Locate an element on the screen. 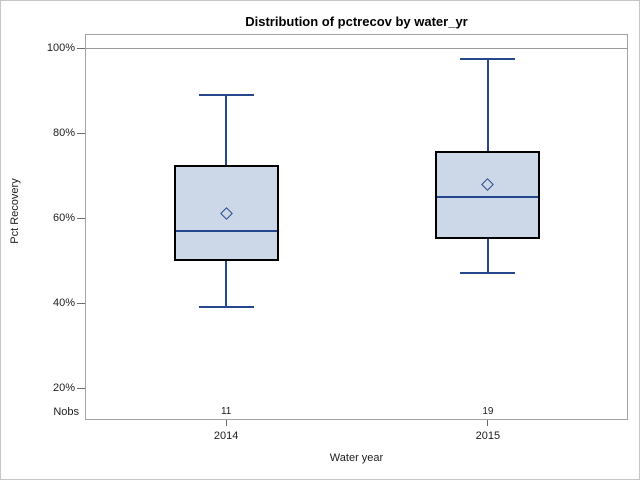 The image size is (640, 480). y-tick-label: 60% is located at coordinates (63, 218).